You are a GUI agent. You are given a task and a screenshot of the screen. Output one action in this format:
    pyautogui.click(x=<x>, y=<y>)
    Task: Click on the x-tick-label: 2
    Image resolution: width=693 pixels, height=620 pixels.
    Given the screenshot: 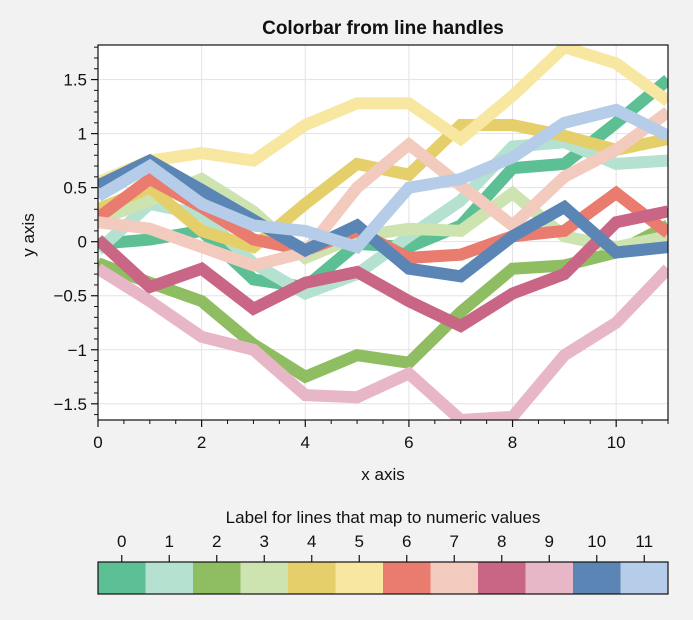 What is the action you would take?
    pyautogui.click(x=201, y=442)
    